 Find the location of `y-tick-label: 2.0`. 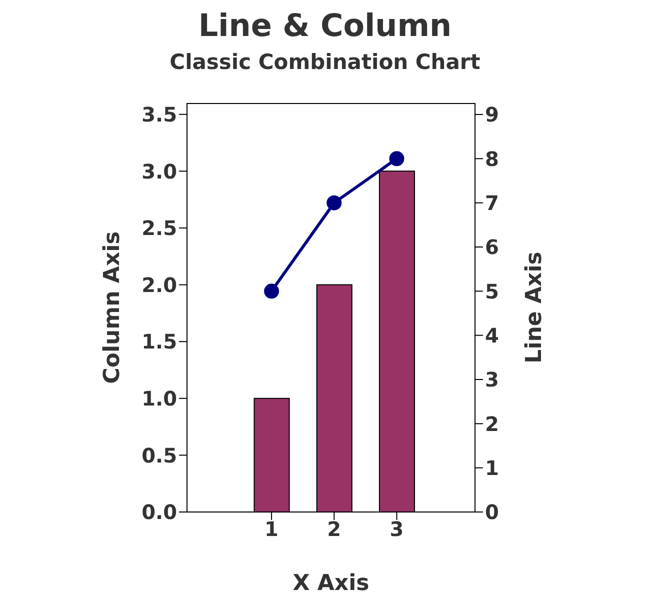

y-tick-label: 2.0 is located at coordinates (159, 284).